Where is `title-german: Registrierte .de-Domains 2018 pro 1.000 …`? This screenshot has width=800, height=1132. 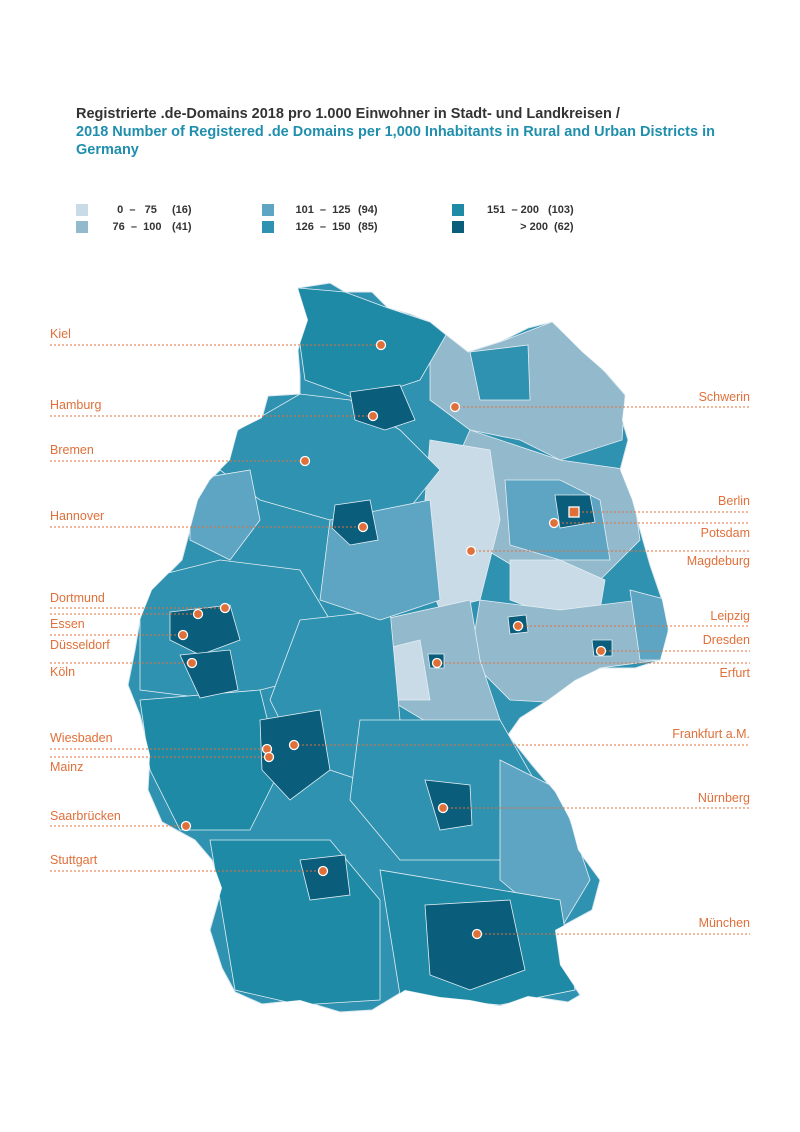
title-german: Registrierte .de-Domains 2018 pro 1.000 … is located at coordinates (348, 114).